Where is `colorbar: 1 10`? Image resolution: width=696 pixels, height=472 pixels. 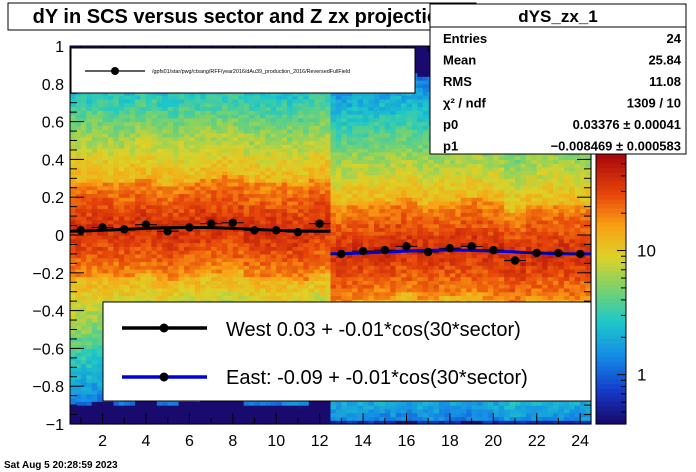
colorbar: 1 10 is located at coordinates (625, 289).